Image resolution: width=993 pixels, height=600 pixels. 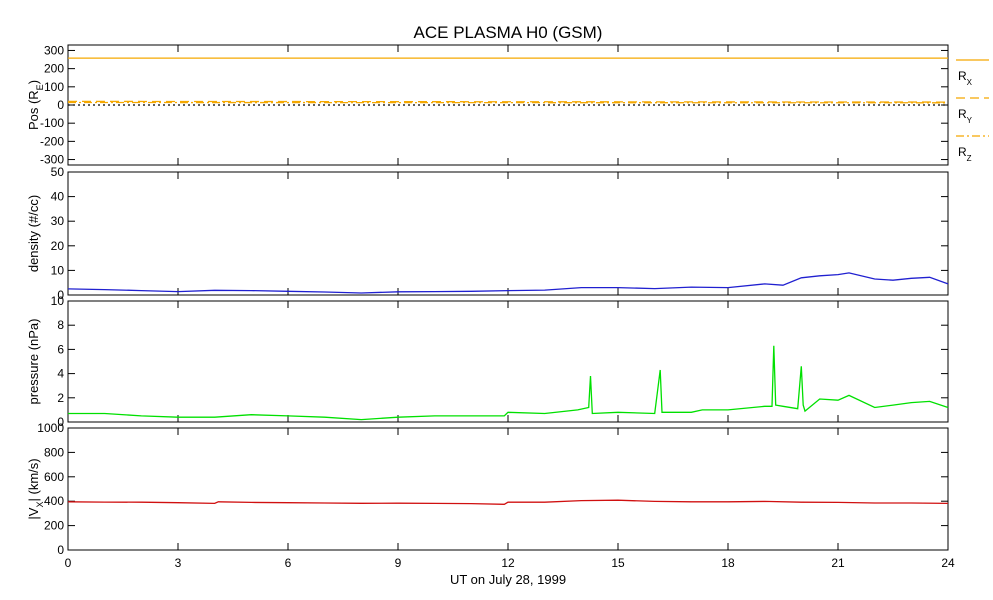 What do you see at coordinates (398, 563) in the screenshot?
I see `xtick-label-3: 9` at bounding box center [398, 563].